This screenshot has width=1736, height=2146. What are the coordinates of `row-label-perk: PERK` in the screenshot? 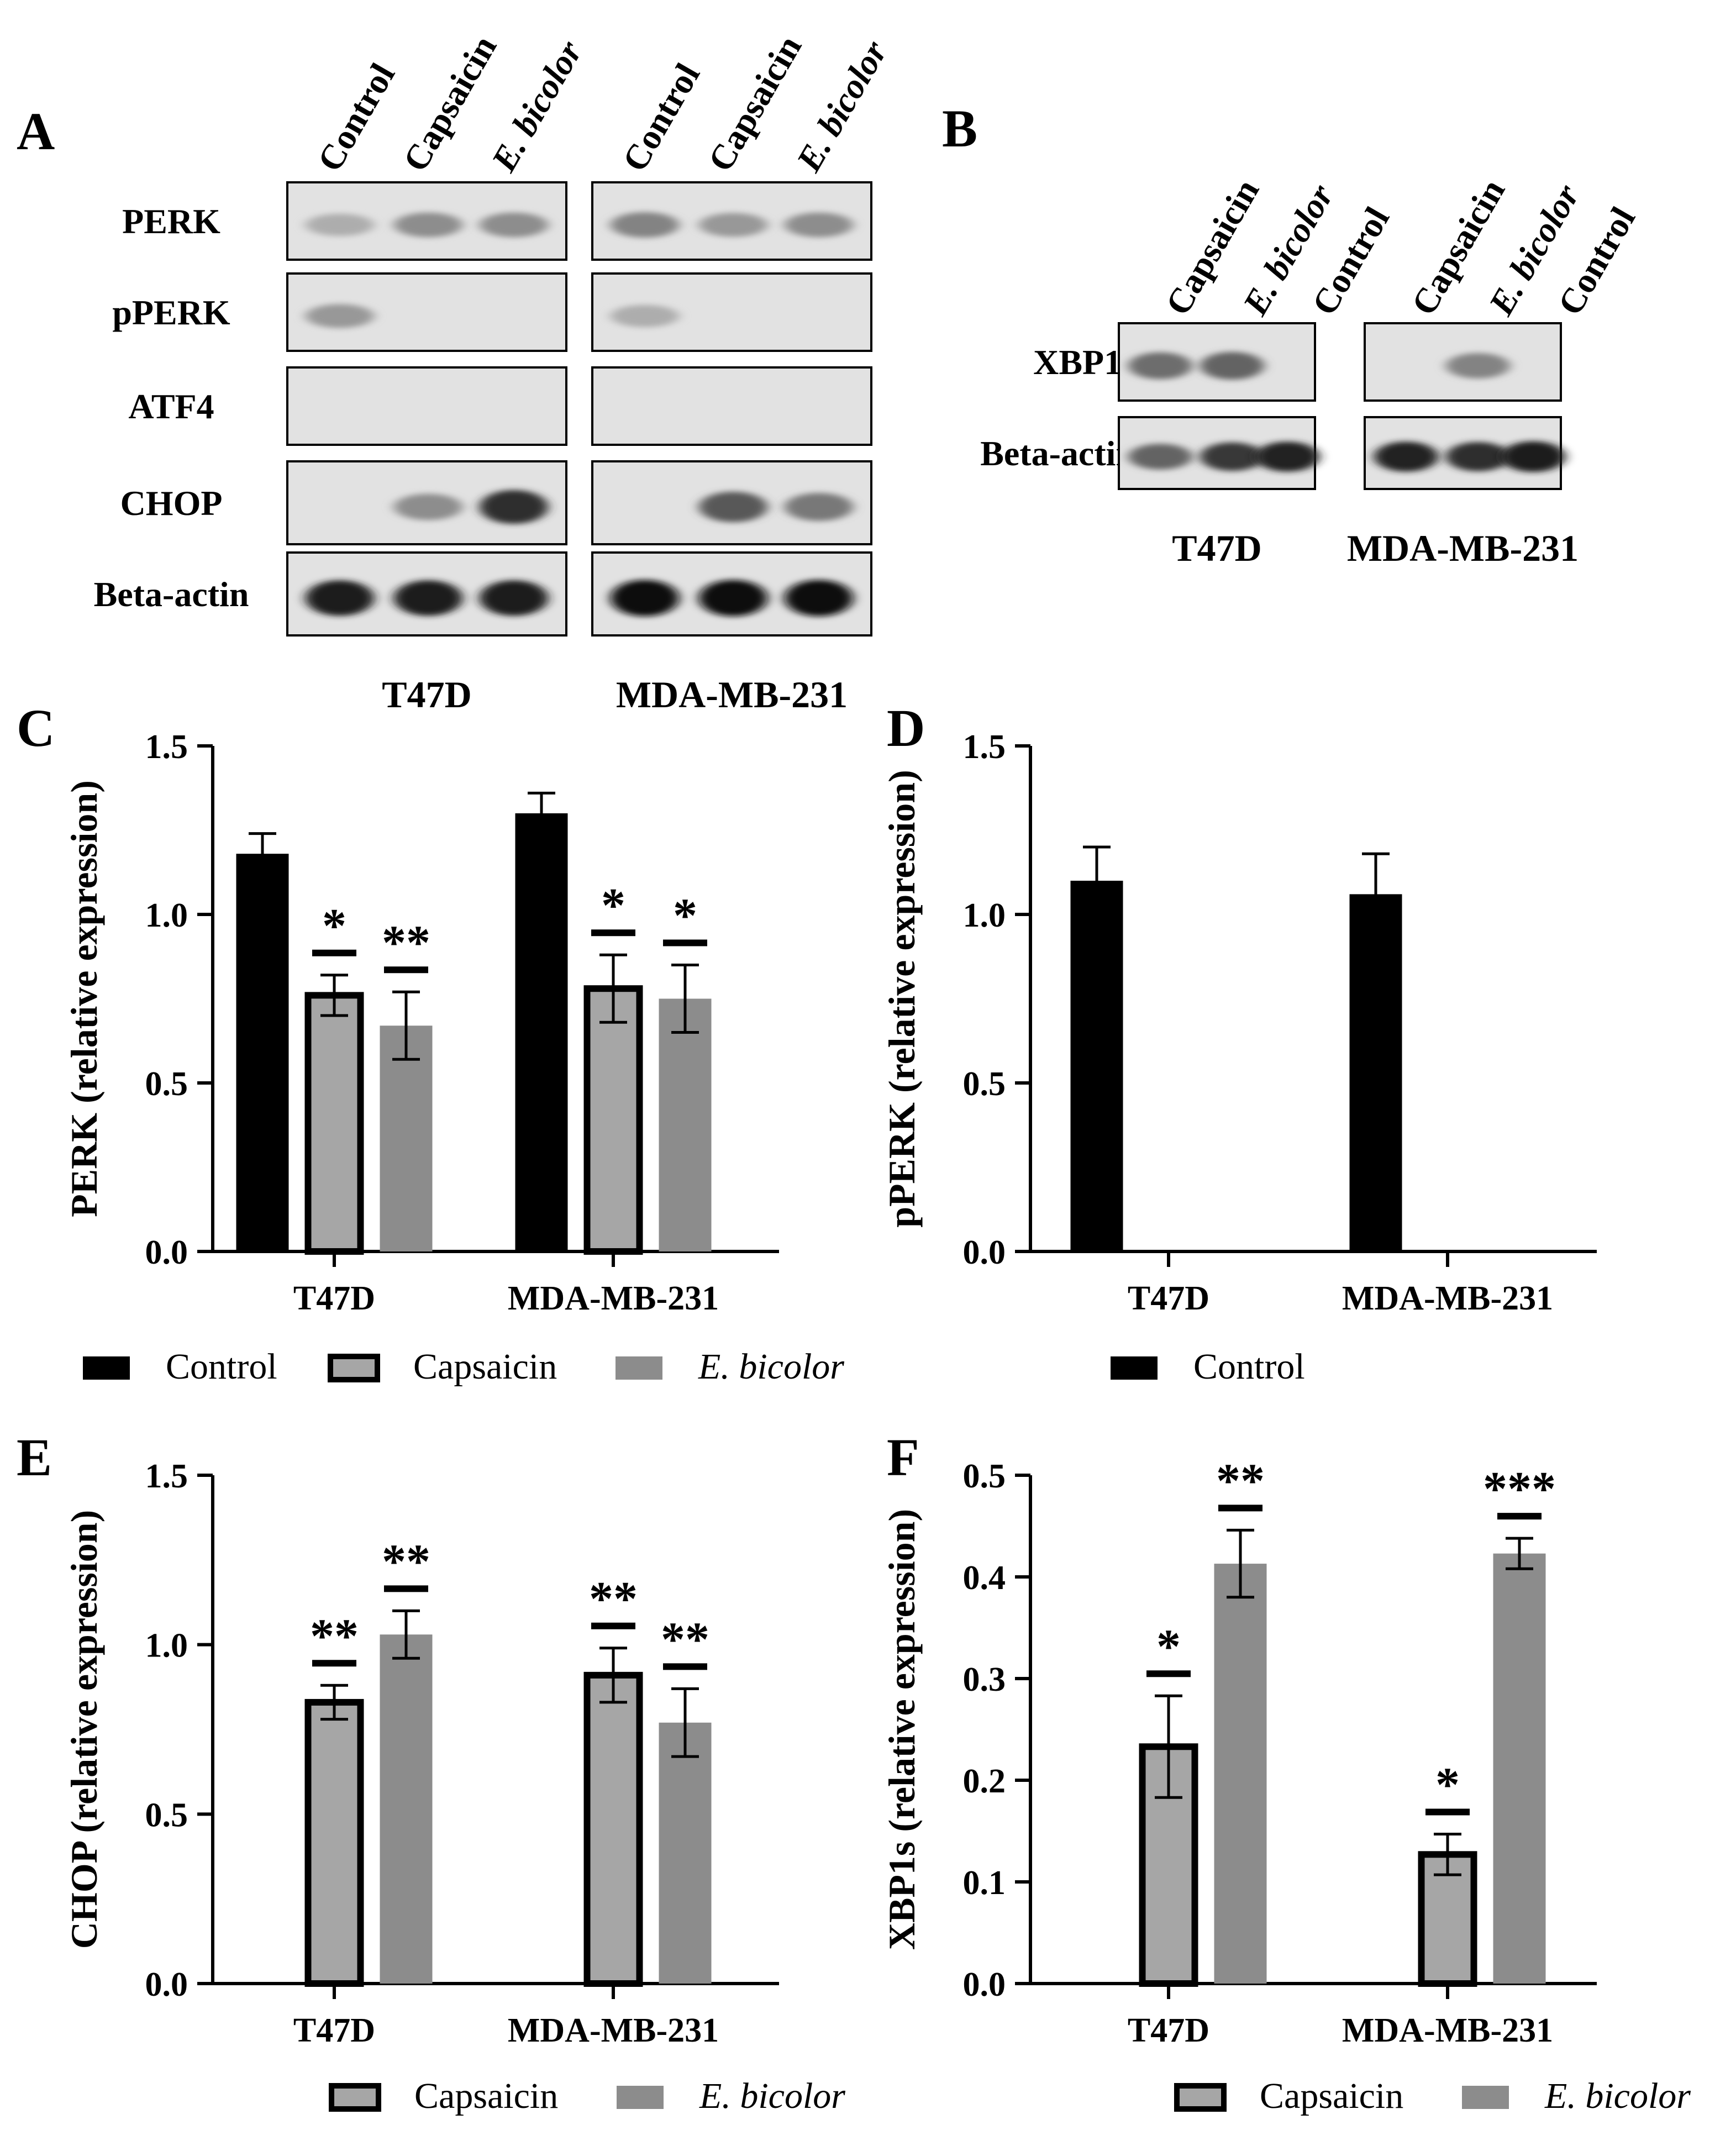 It's located at (171, 221).